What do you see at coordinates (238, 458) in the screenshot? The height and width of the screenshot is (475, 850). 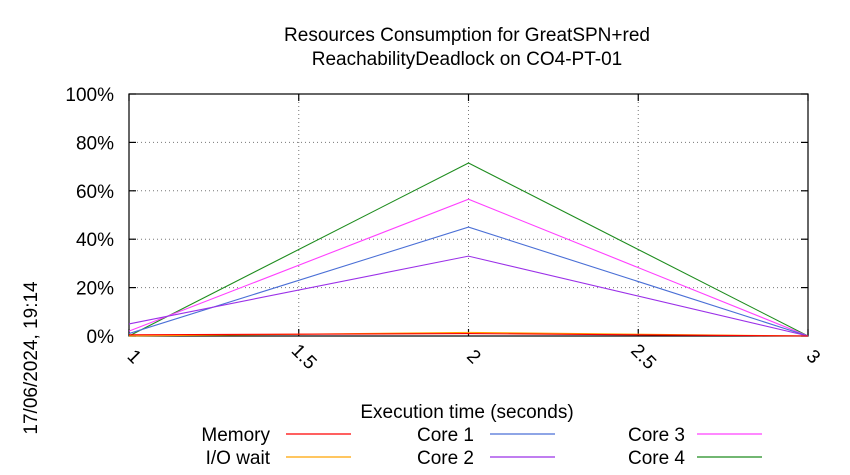 I see `legend-label-i-o-wait: I/O wait` at bounding box center [238, 458].